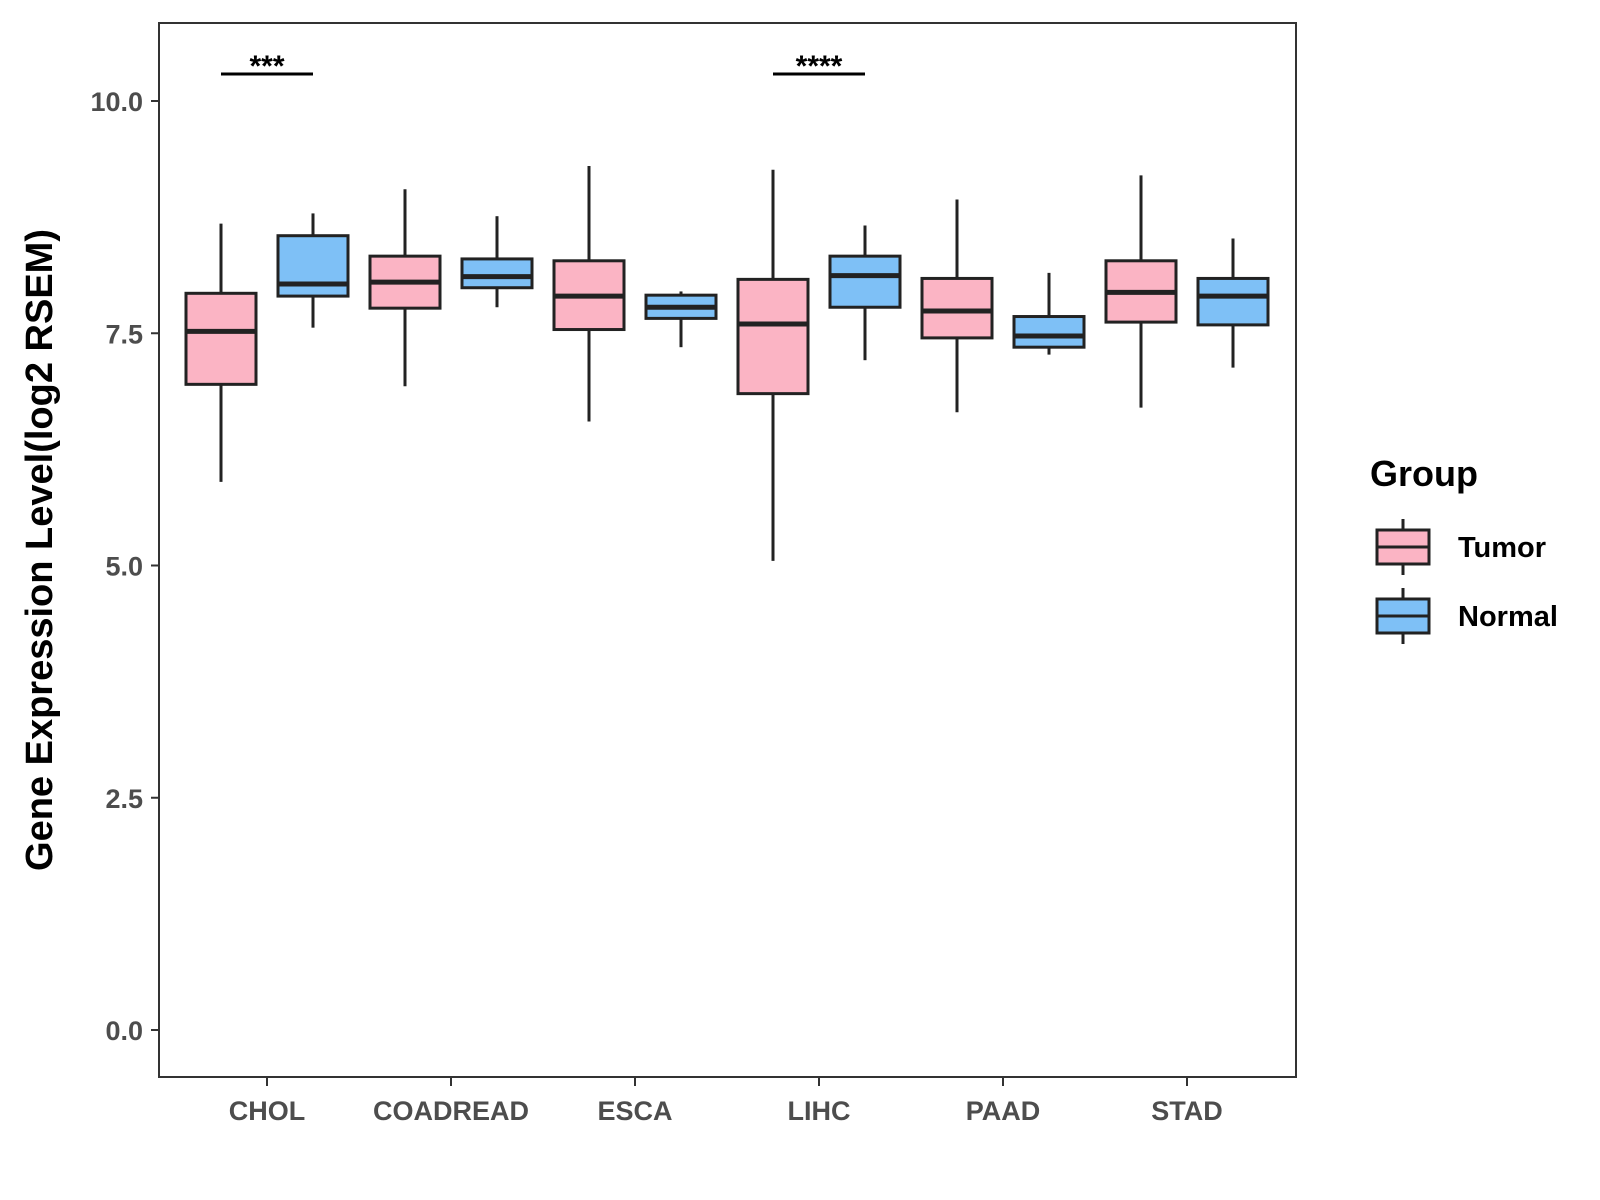  I want to click on tumor-box-coadread, so click(405, 288).